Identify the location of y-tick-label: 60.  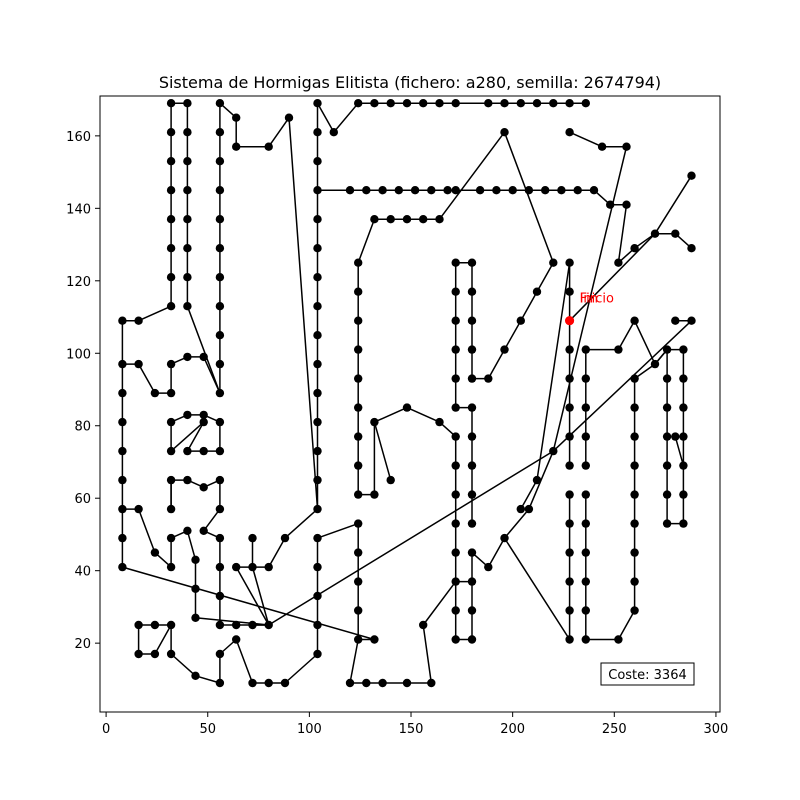
(82, 499).